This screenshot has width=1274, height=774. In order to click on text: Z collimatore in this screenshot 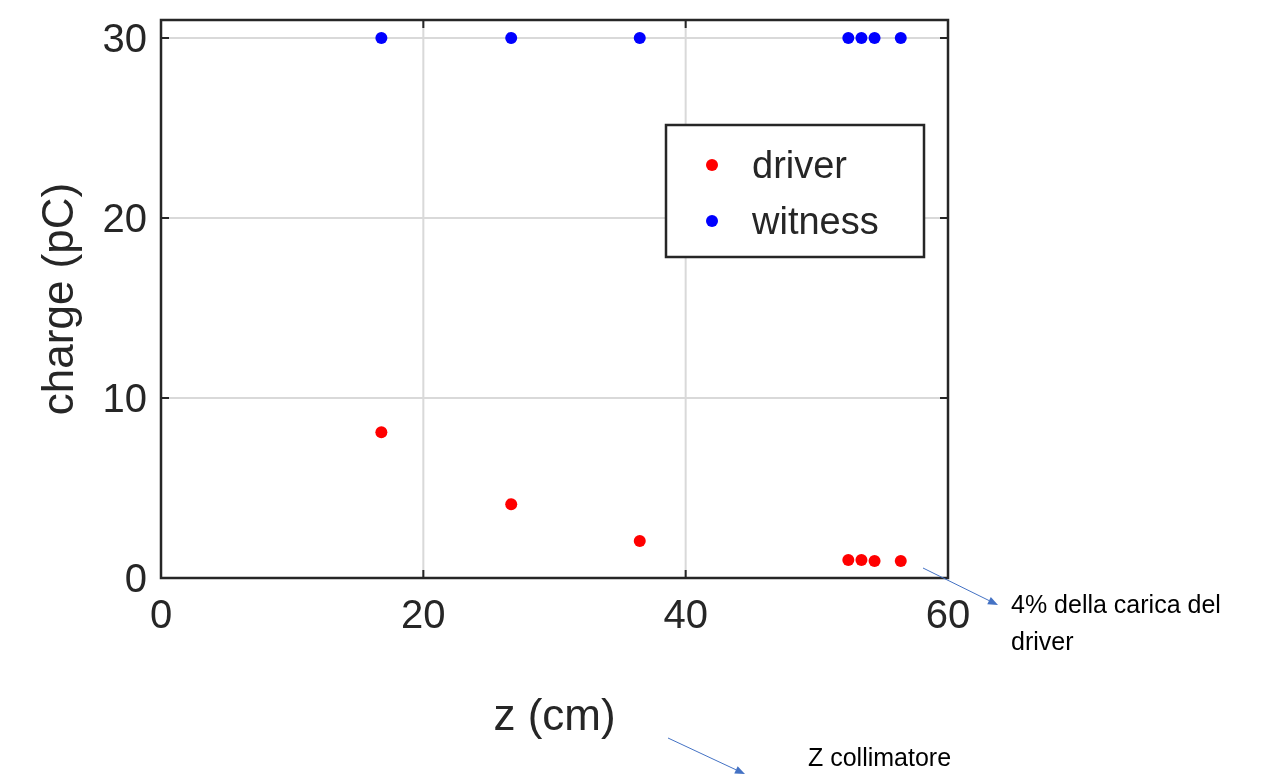, I will do `click(880, 757)`.